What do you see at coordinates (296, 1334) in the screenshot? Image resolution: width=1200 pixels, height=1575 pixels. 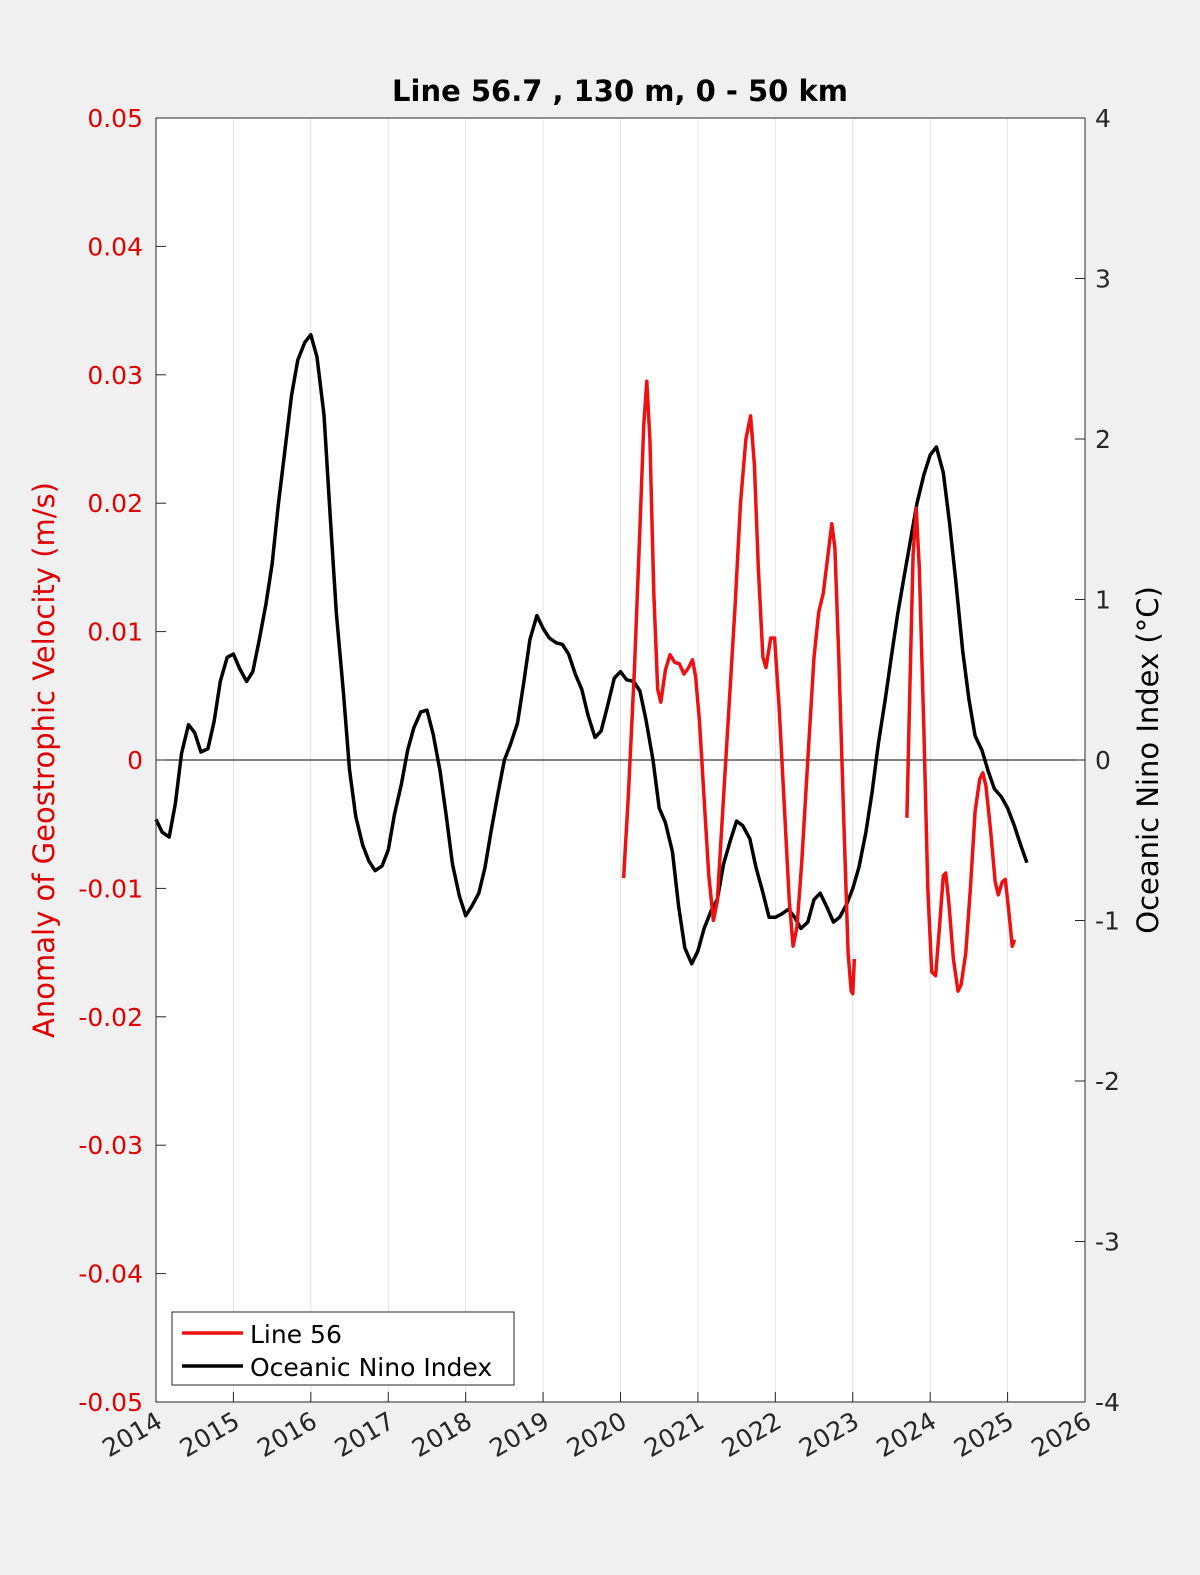 I see `legend-label-line56: Line 56` at bounding box center [296, 1334].